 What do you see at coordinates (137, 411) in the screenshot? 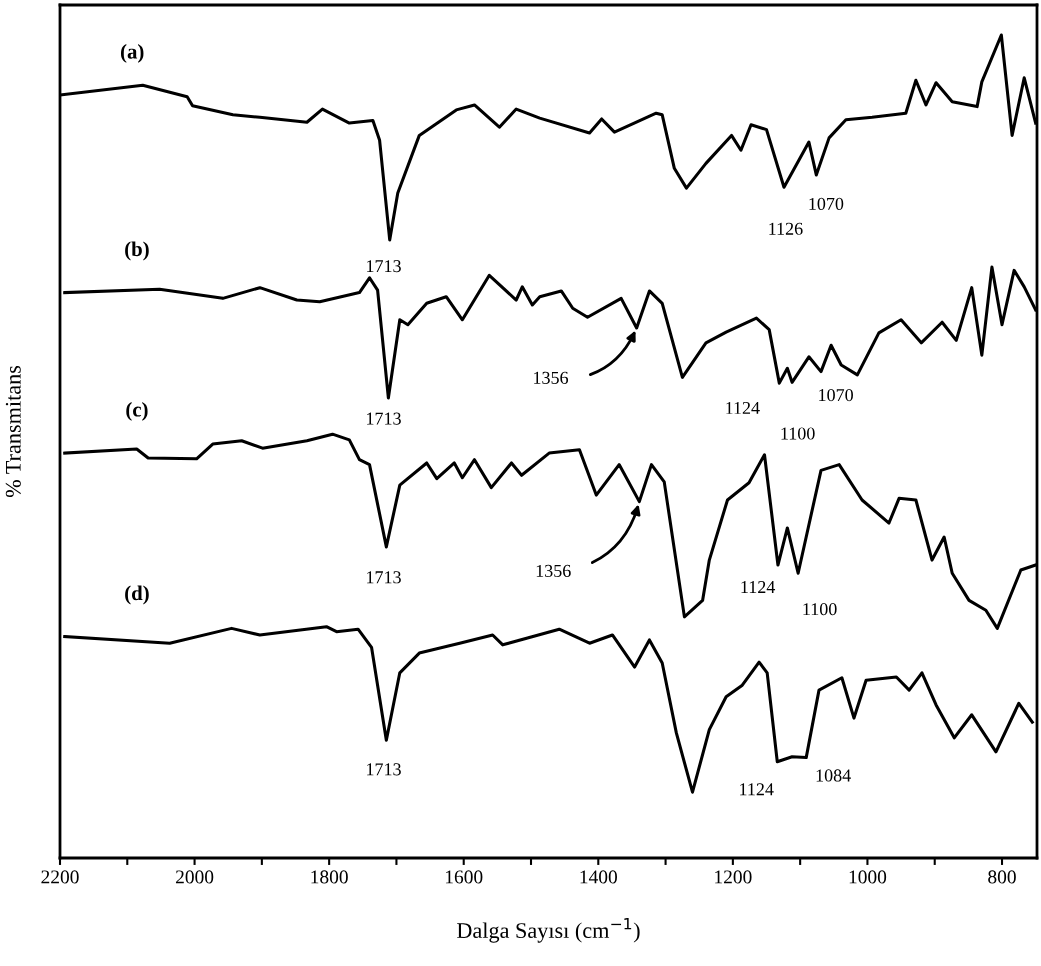
I see `series-label: (c)` at bounding box center [137, 411].